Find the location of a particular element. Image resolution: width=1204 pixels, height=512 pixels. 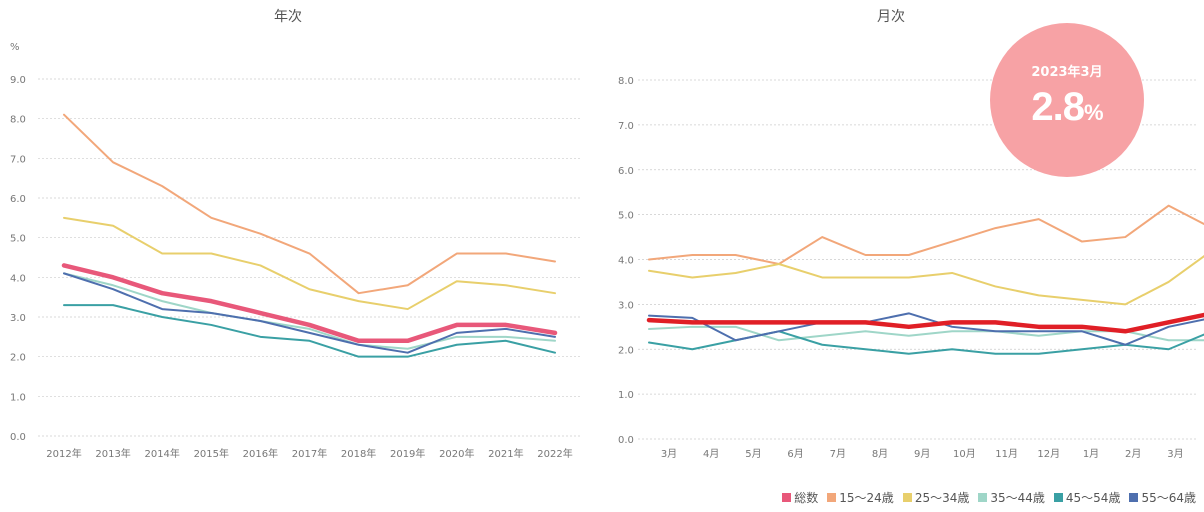

monthly-chart-title: 月次 is located at coordinates (891, 17).